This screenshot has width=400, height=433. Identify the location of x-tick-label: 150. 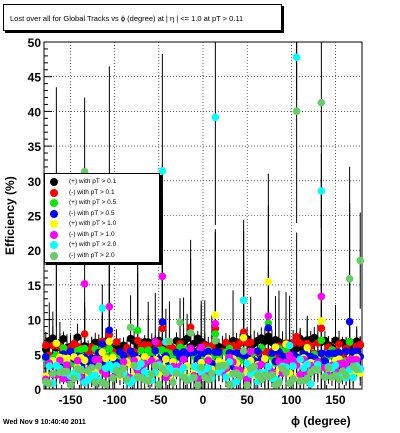
(335, 400).